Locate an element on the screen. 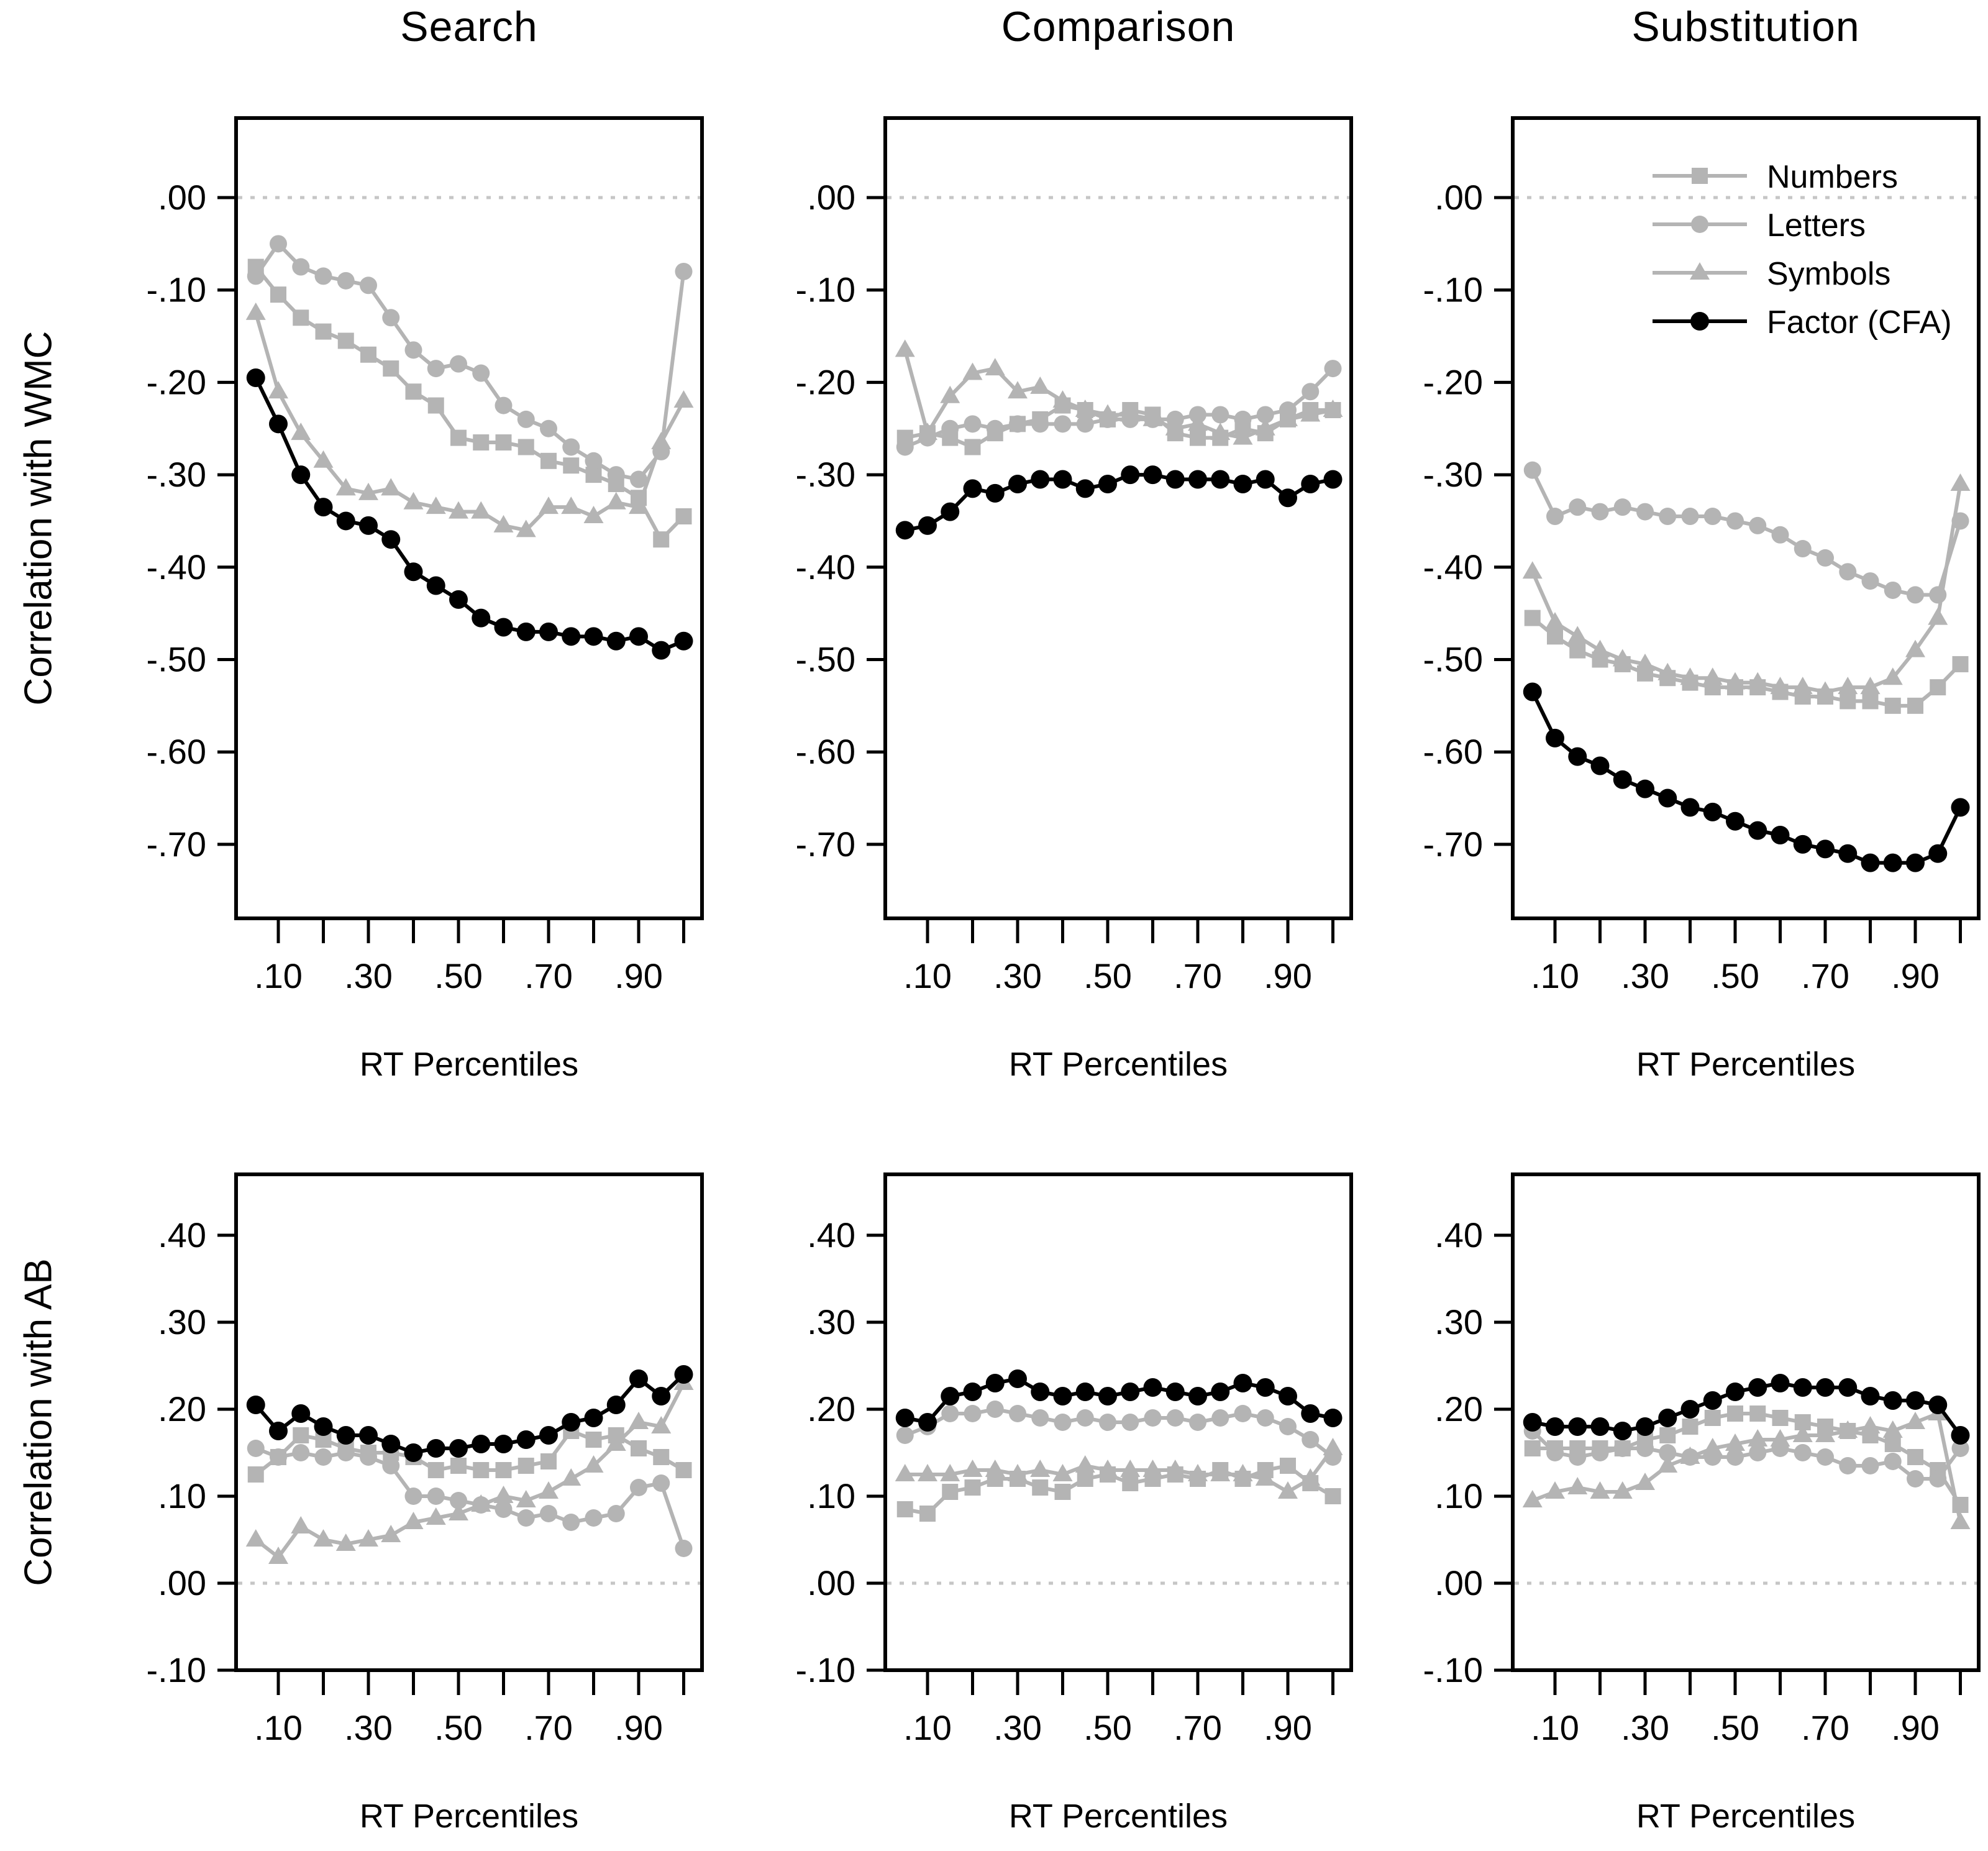  substitution-wmc-symbols-markers is located at coordinates (1747, 586).